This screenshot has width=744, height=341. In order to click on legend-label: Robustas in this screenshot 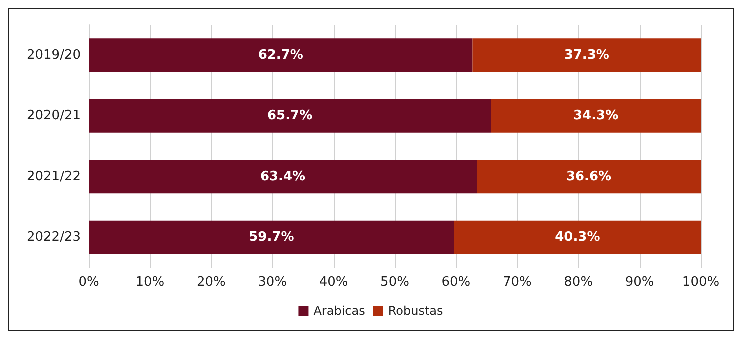, I will do `click(416, 311)`.